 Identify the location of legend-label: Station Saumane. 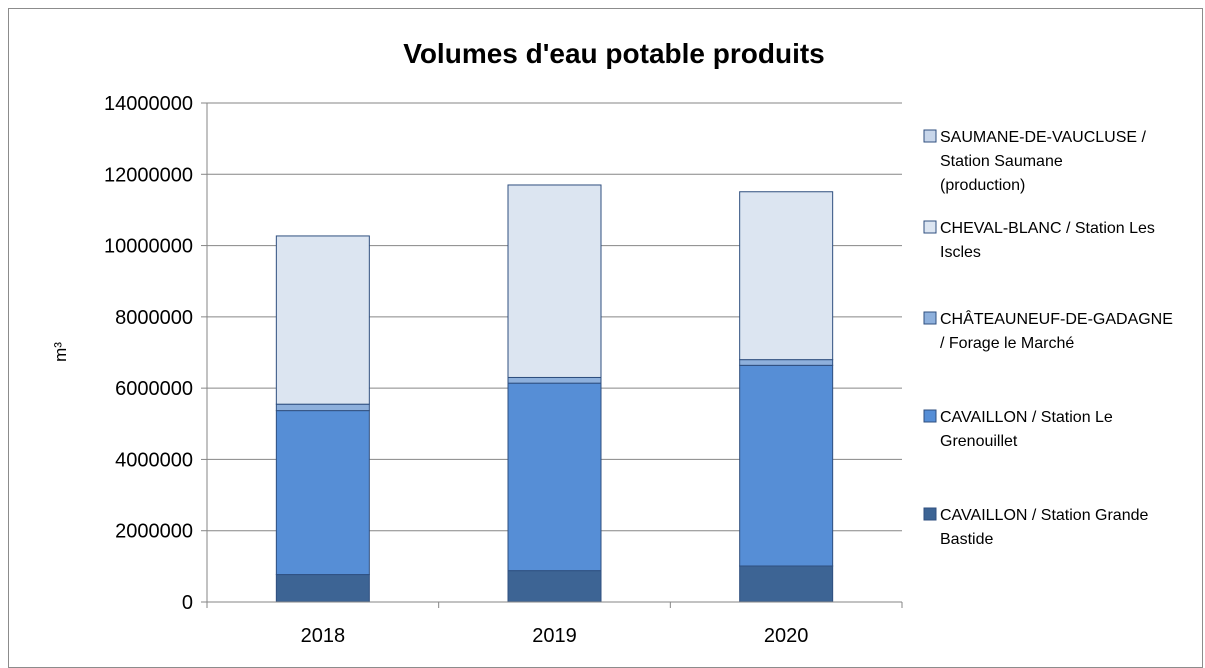
(1001, 161).